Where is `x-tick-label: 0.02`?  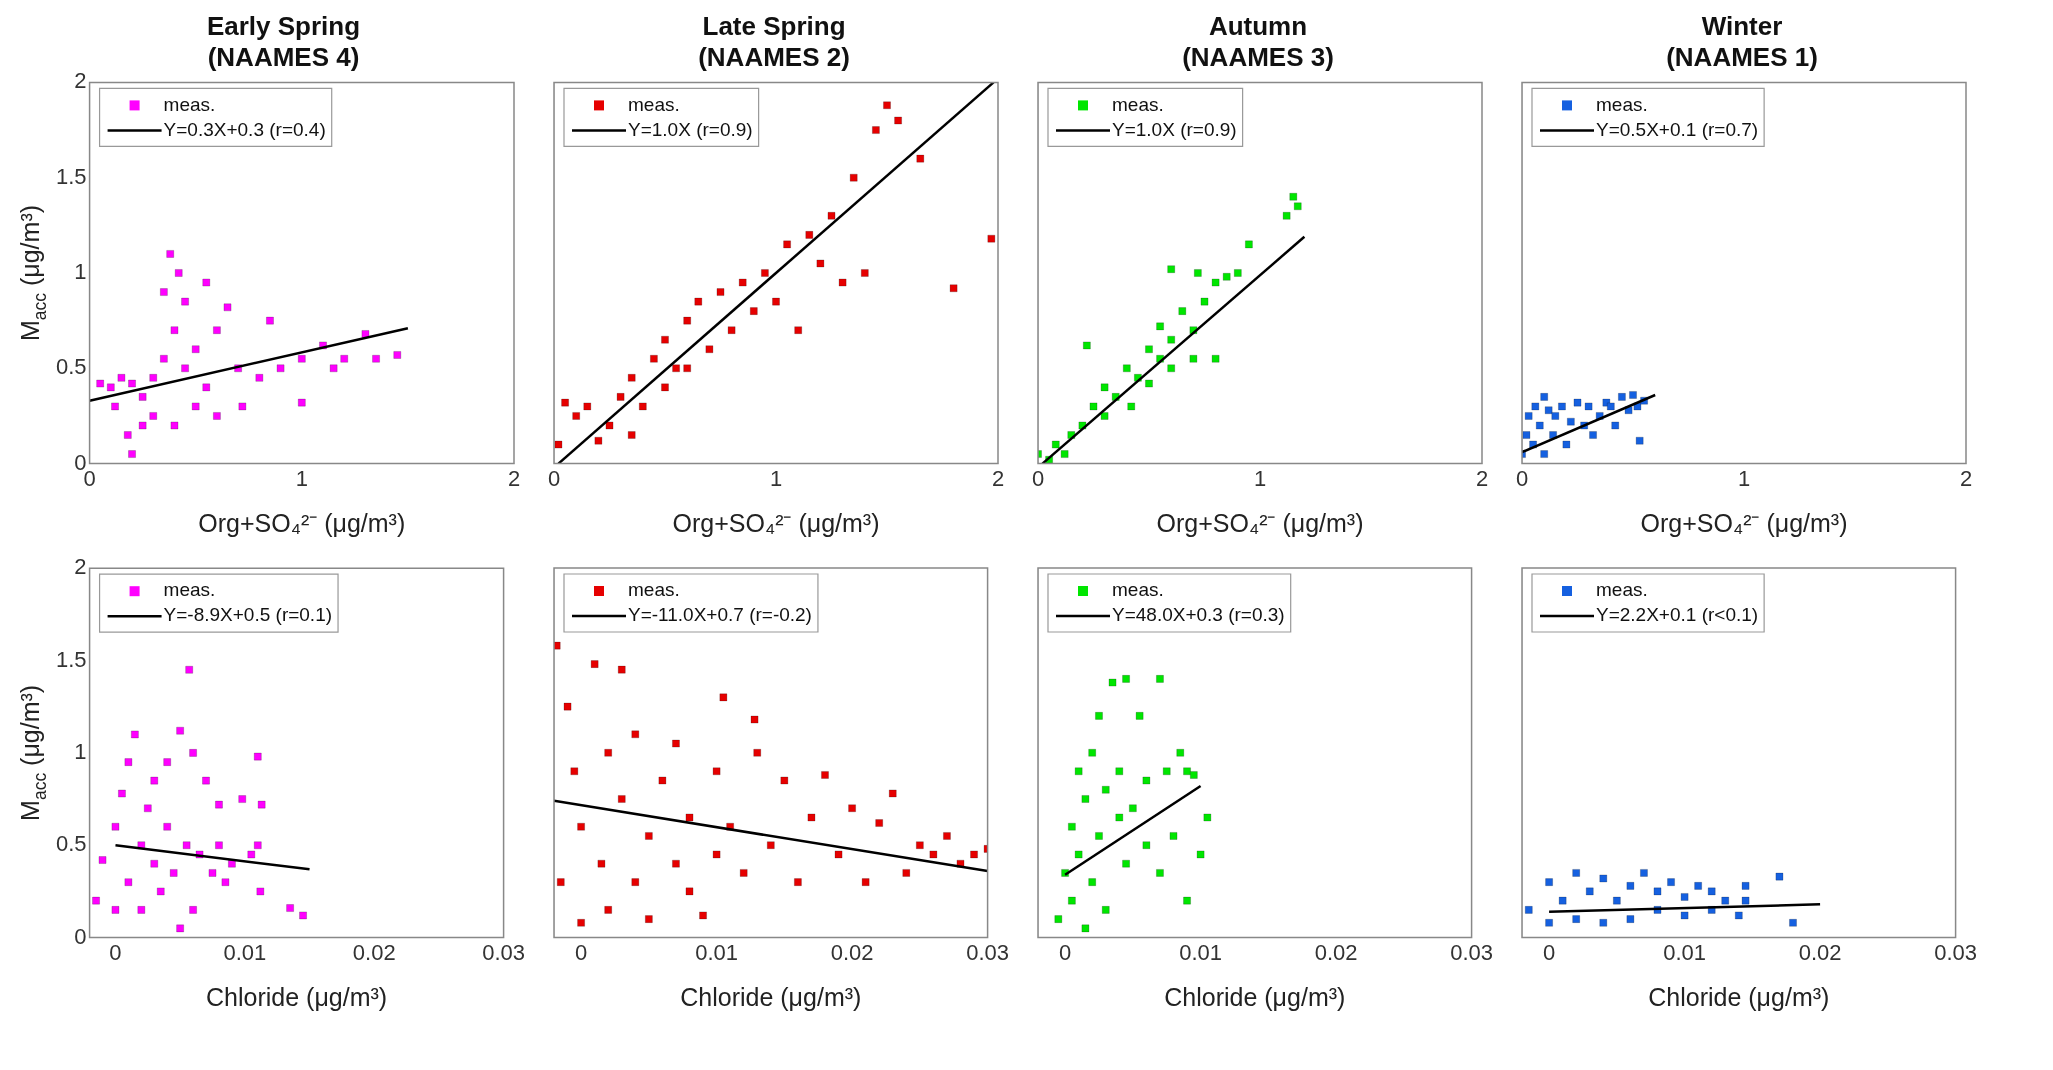
x-tick-label: 0.02 is located at coordinates (852, 952).